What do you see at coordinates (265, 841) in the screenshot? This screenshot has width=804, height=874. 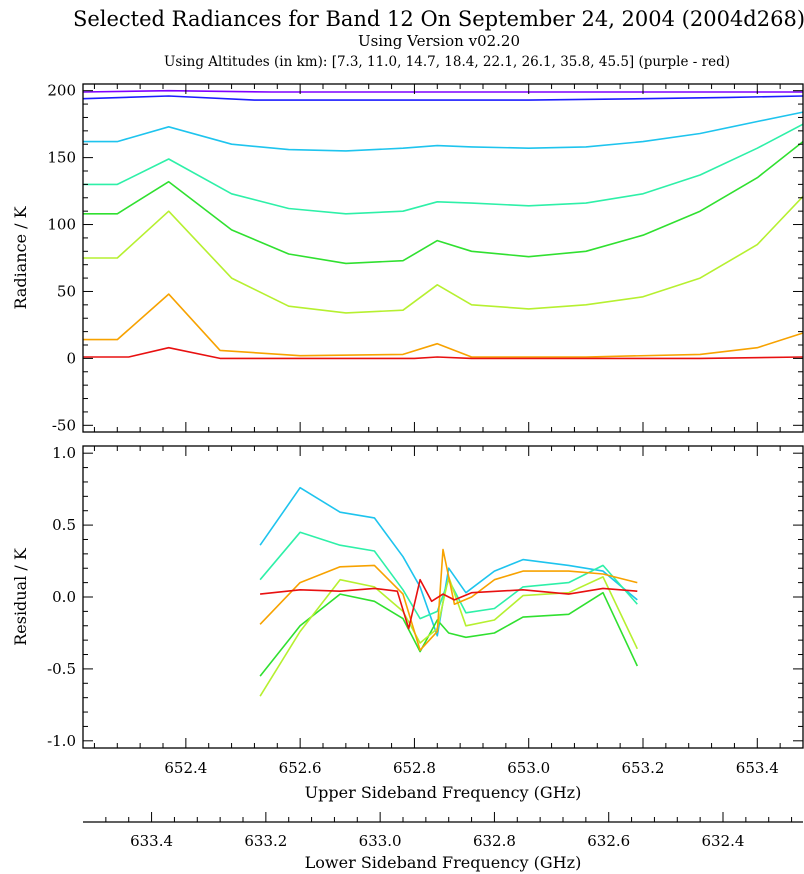 I see `lsb-tick-label: 633.2` at bounding box center [265, 841].